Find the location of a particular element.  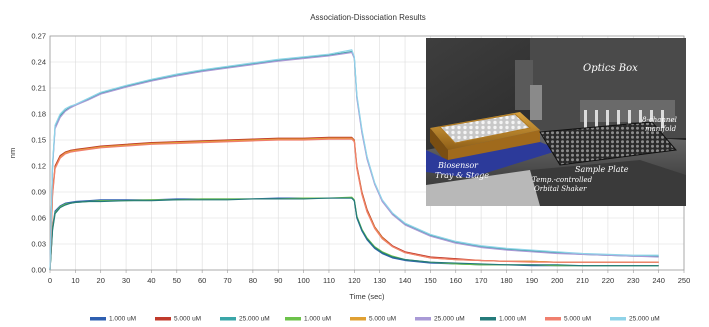

label-orbital-shaker: Orbital Shaker is located at coordinates (560, 189).